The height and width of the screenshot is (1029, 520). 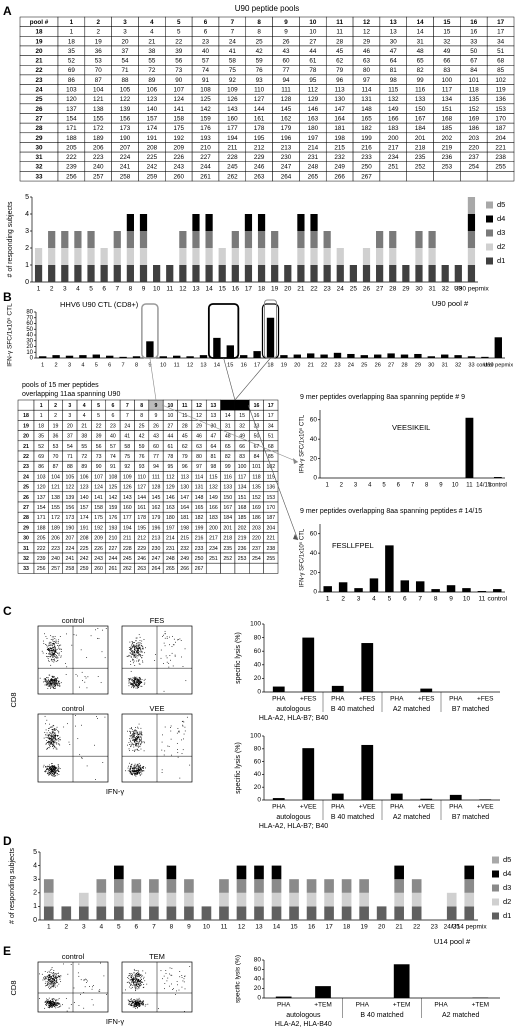 I want to click on cell-text: 225, so click(x=84, y=549).